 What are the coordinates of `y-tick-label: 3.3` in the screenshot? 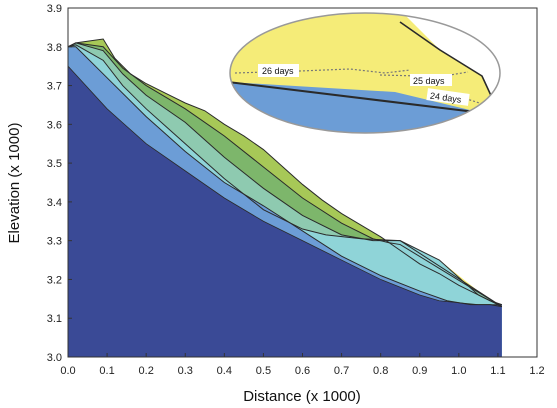 It's located at (54, 242).